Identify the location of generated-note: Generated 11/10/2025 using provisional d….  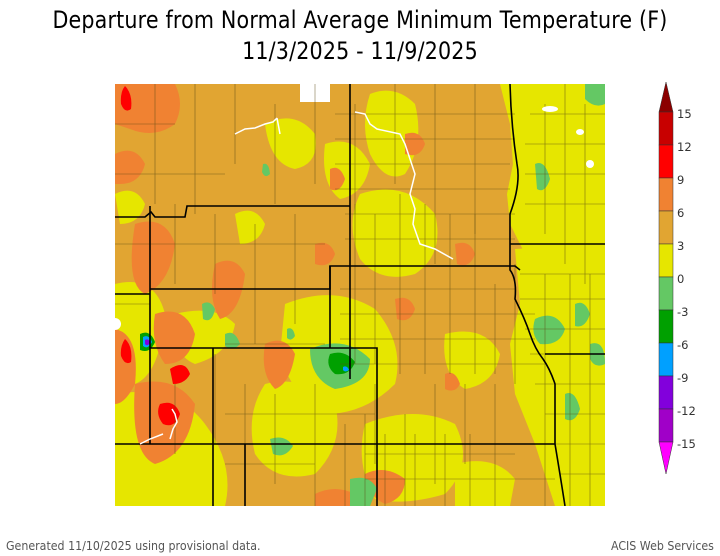
(133, 546).